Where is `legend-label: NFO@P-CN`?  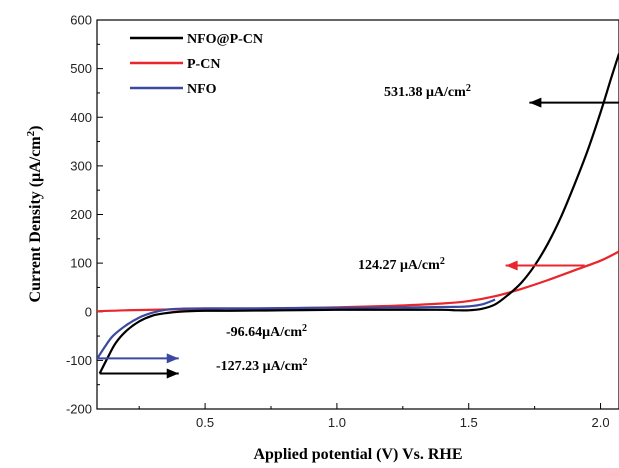
legend-label: NFO@P-CN is located at coordinates (225, 39).